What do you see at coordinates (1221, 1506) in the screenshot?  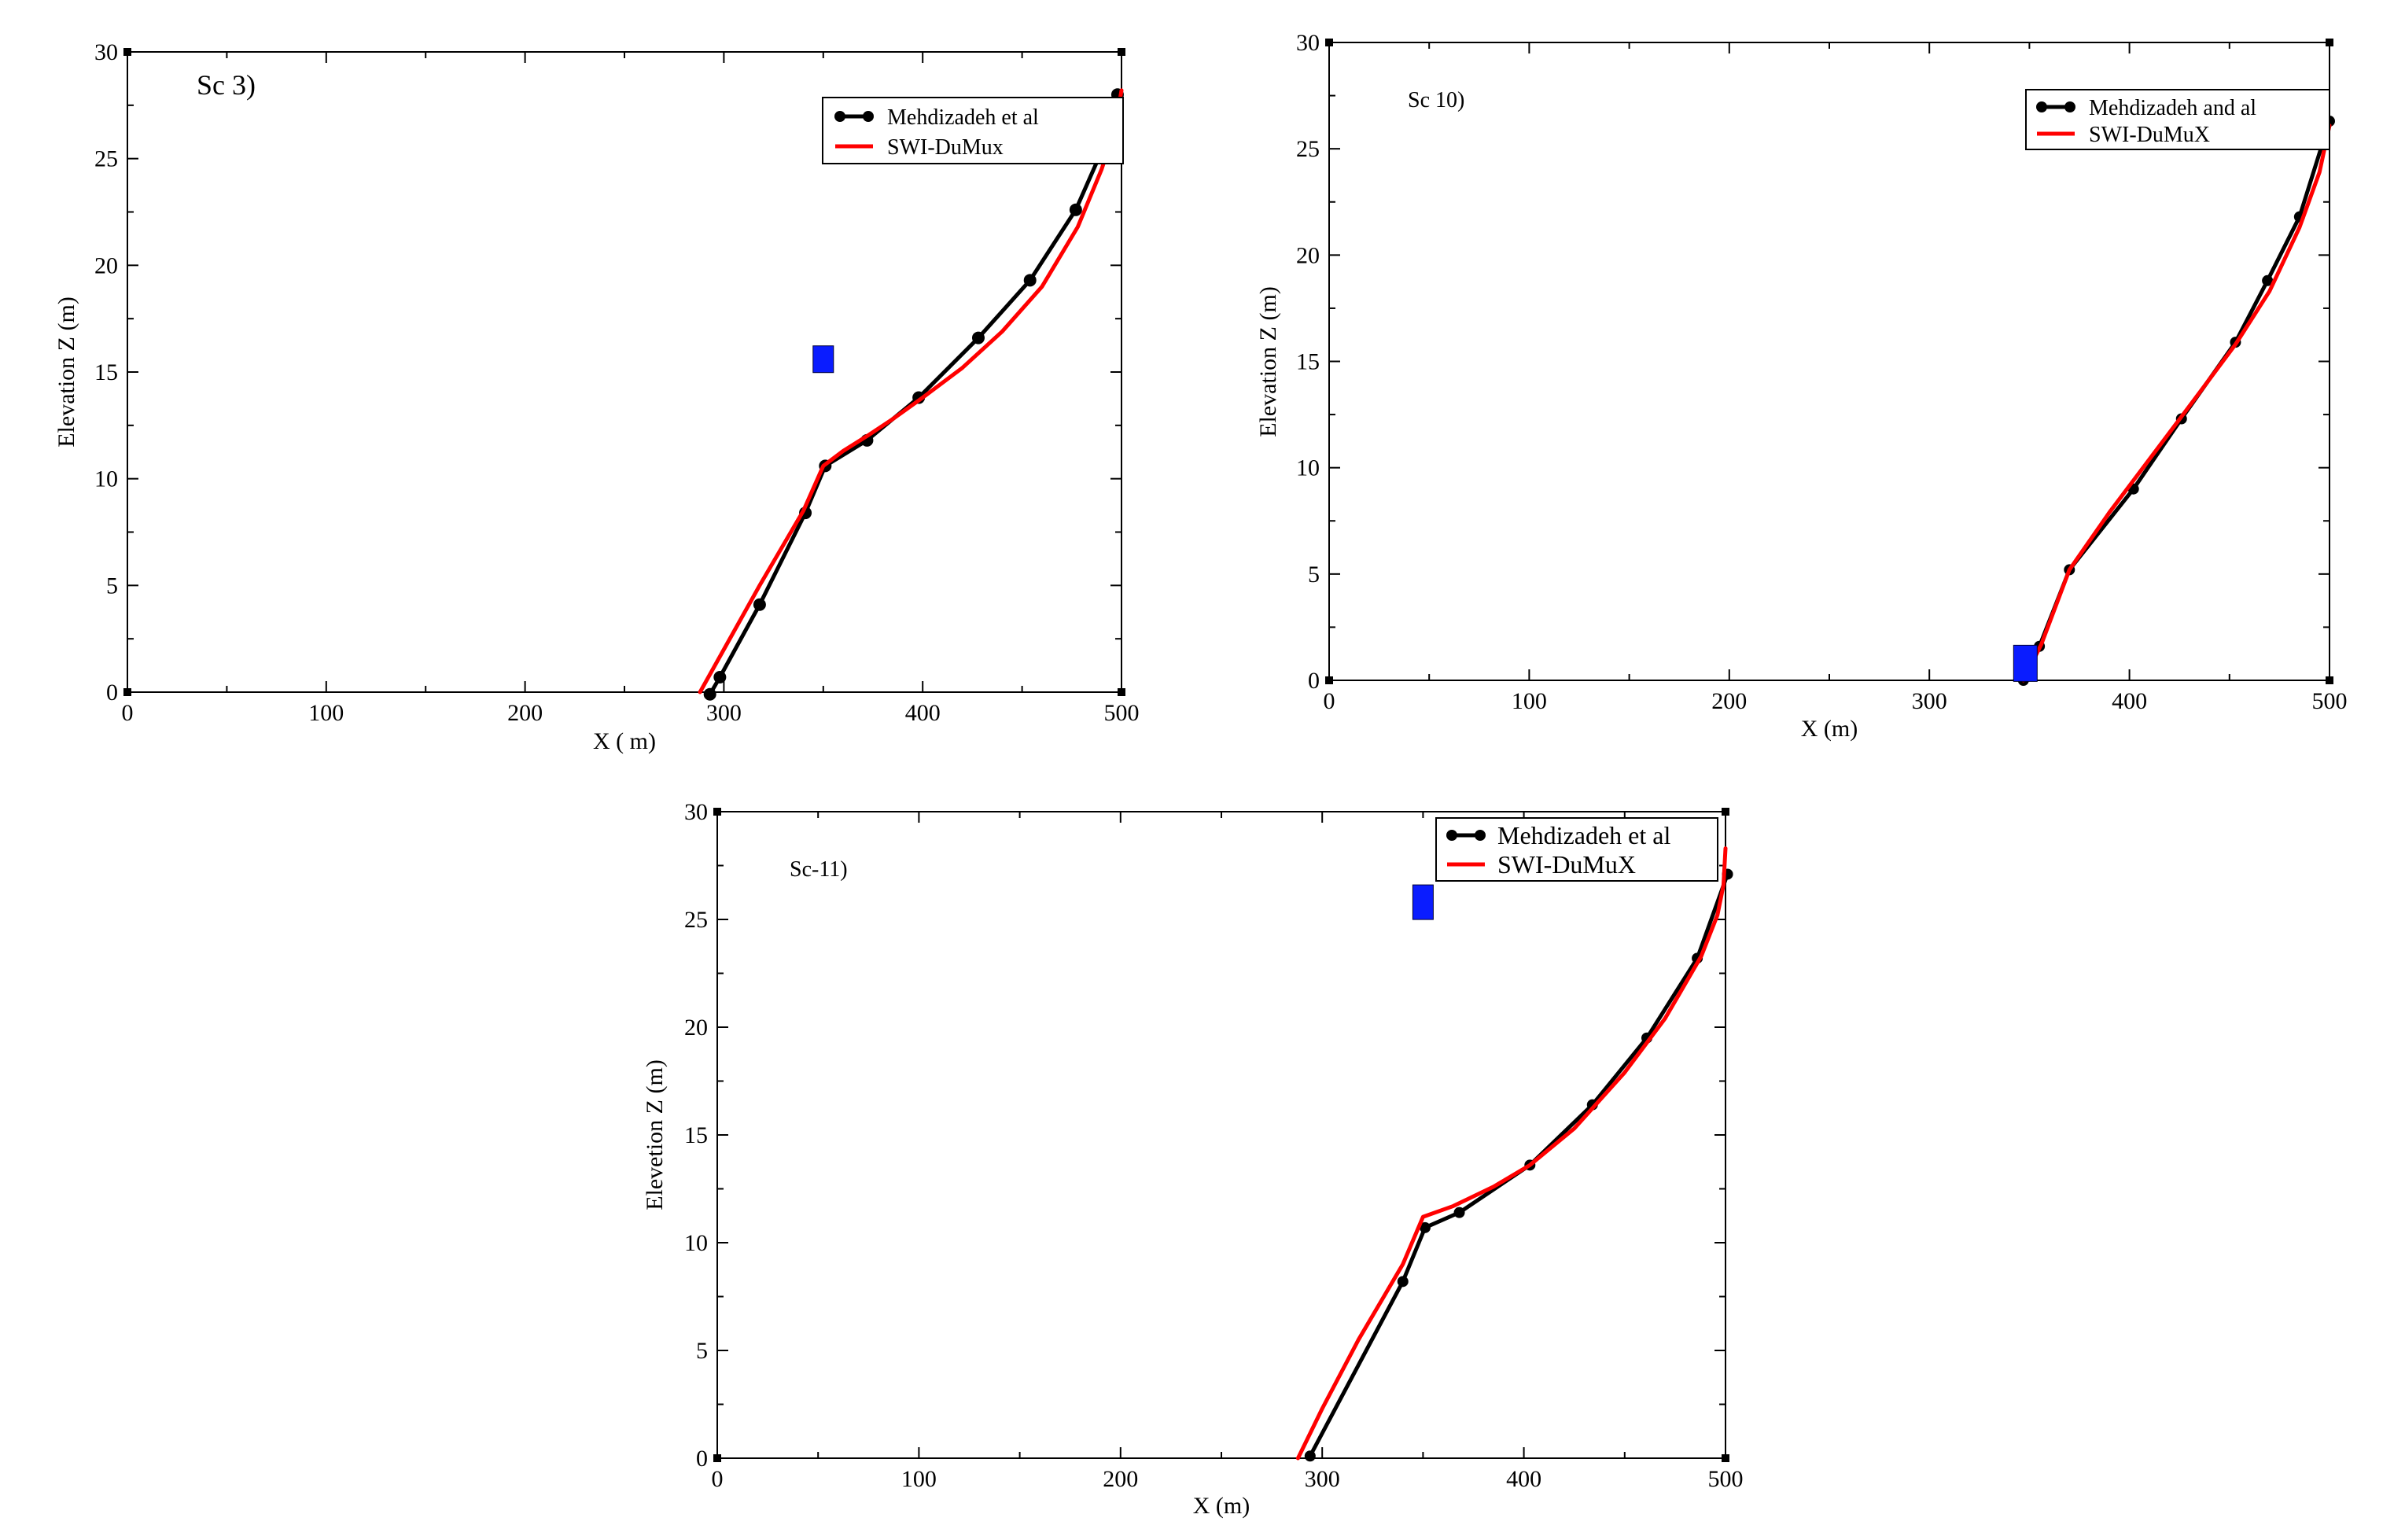 I see `x-axis-label: X (m)` at bounding box center [1221, 1506].